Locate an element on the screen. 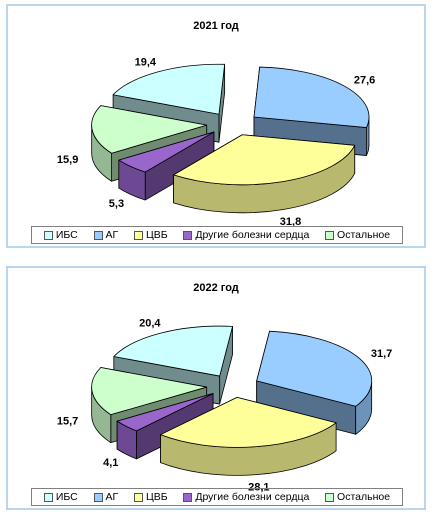  data-label: 19,4 is located at coordinates (146, 63).